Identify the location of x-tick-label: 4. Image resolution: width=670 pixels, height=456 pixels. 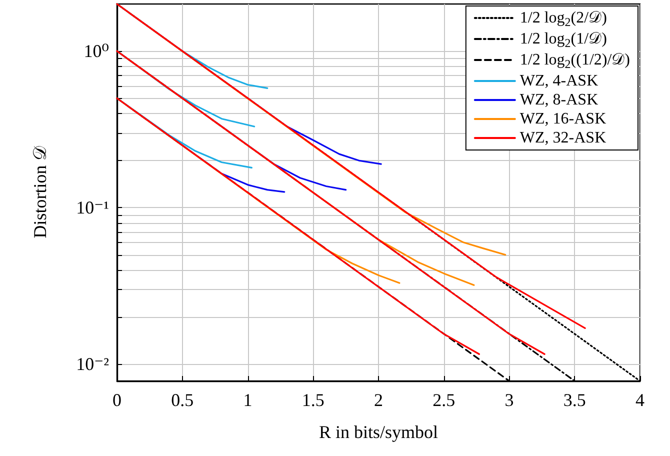
(640, 400).